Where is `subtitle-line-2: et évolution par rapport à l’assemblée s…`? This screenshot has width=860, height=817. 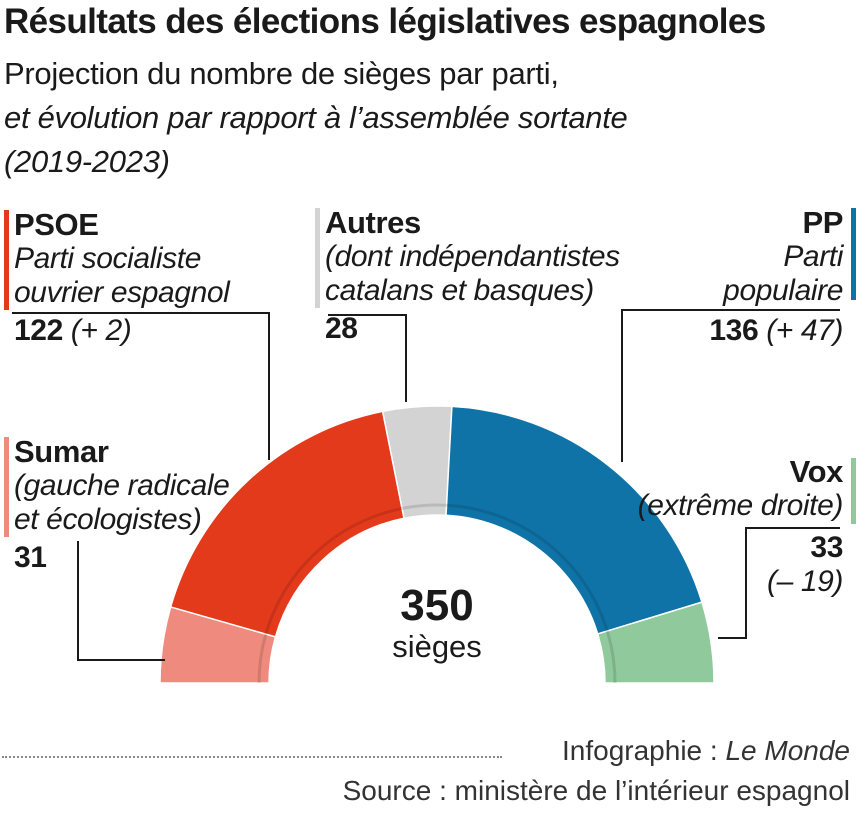
subtitle-line-2: et évolution par rapport à l’assemblée s… is located at coordinates (316, 117).